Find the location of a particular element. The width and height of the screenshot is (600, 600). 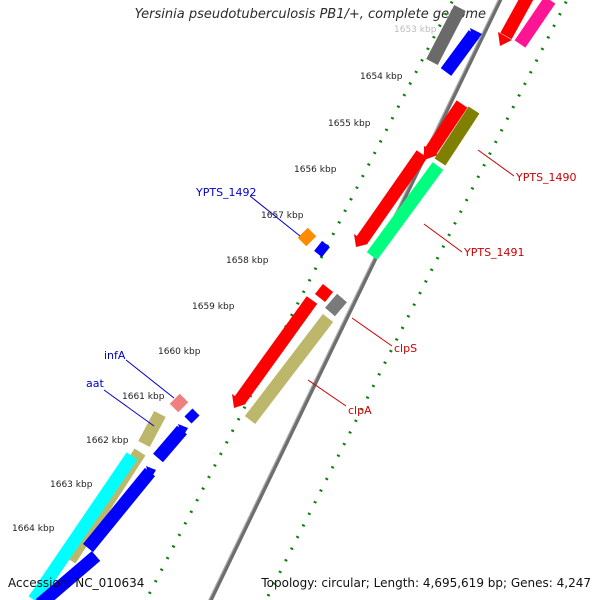

gene-segment-gray is located at coordinates (446, 35).